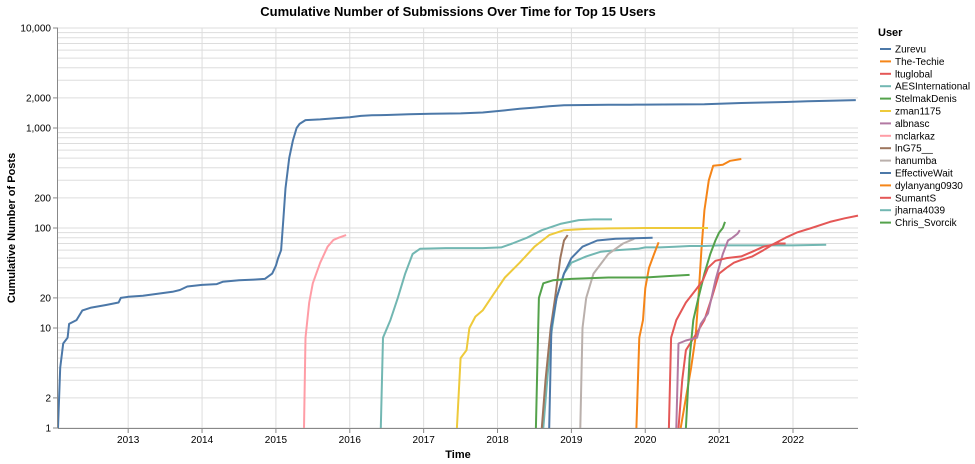 The width and height of the screenshot is (975, 464). What do you see at coordinates (919, 211) in the screenshot?
I see `legend-label: jharna4039` at bounding box center [919, 211].